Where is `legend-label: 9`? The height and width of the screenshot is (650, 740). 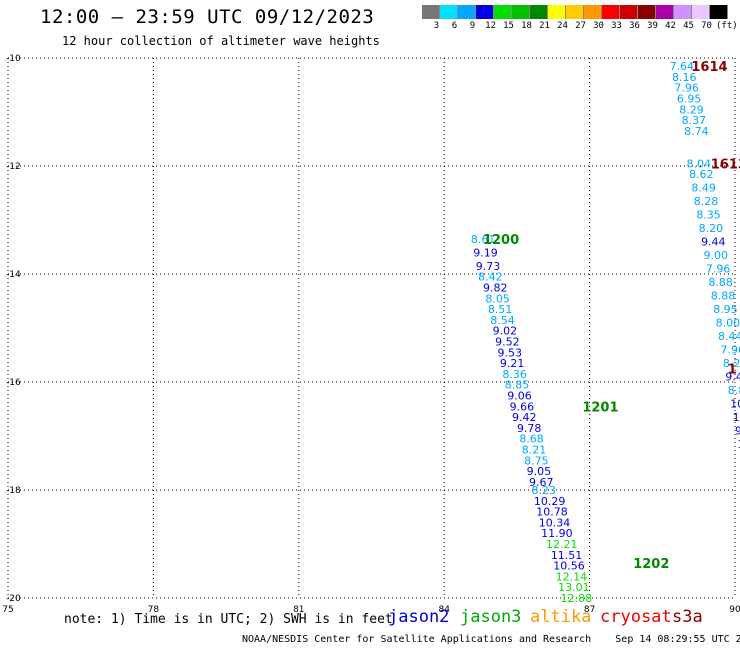 legend-label: 9 is located at coordinates (472, 26).